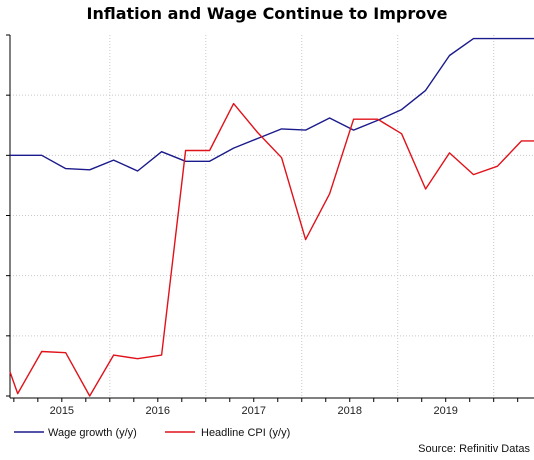 This screenshot has width=534, height=460. Describe the element at coordinates (245, 433) in the screenshot. I see `legend-label-cpi: Headline CPI (y/y)` at that location.